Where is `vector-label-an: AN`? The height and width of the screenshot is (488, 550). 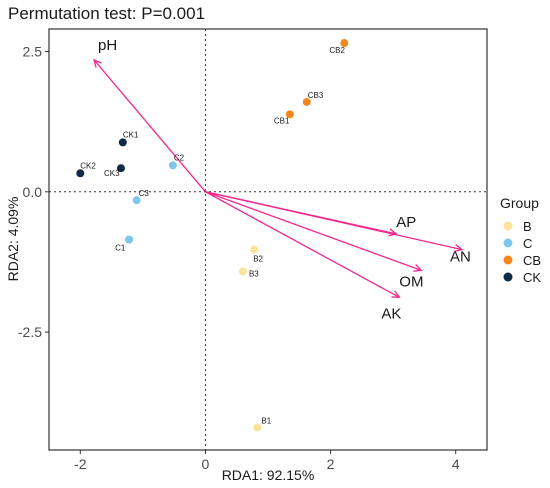
vector-label-an: AN is located at coordinates (460, 257).